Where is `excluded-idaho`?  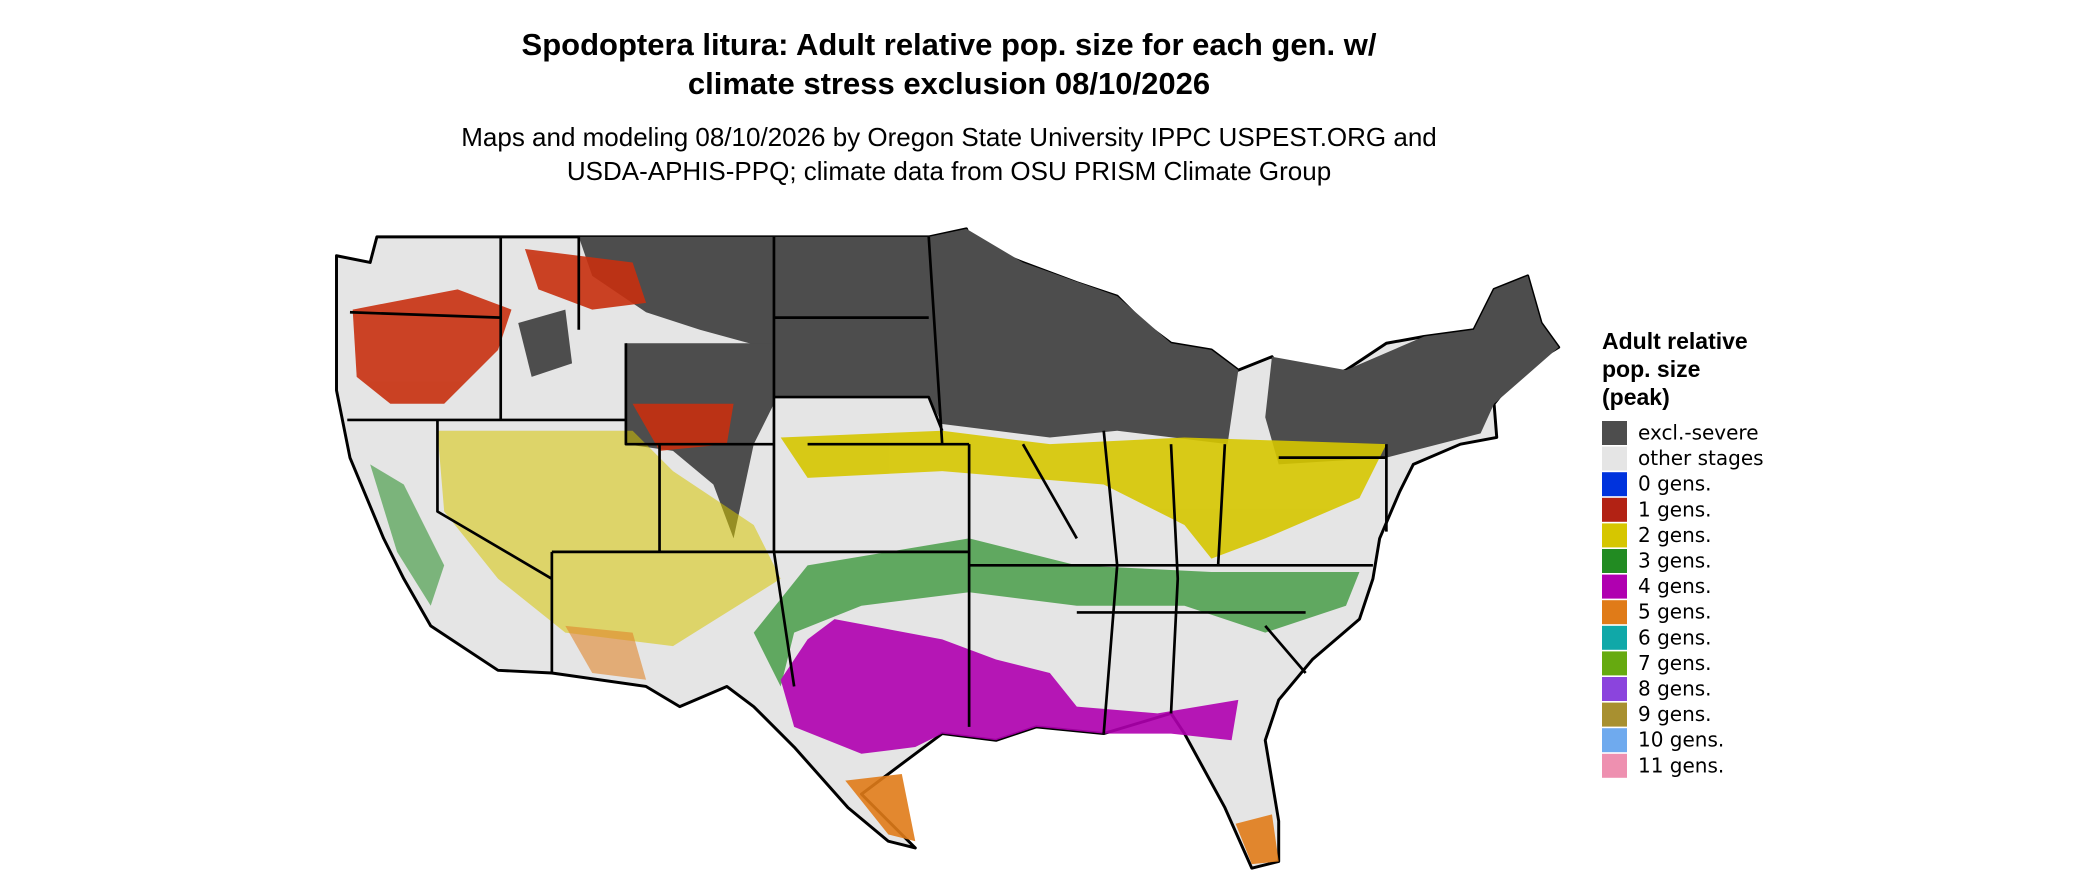 excluded-idaho is located at coordinates (545, 343).